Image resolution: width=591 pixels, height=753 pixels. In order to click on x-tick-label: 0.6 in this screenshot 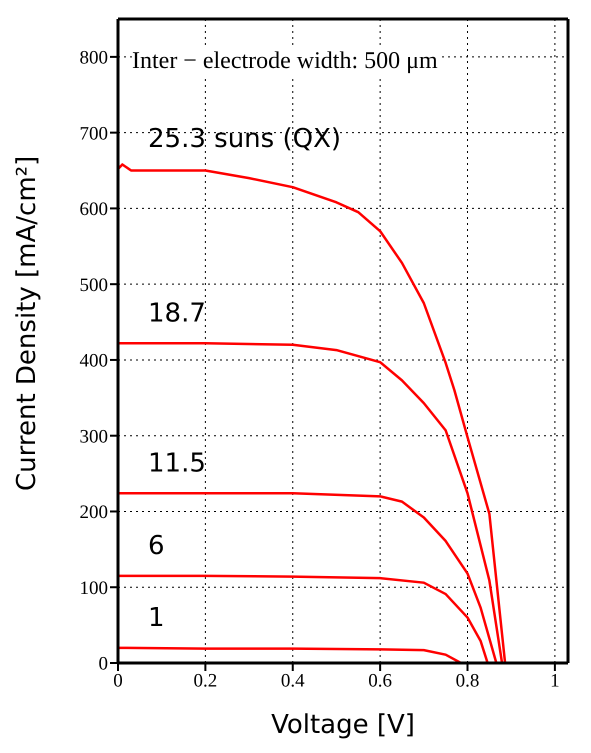, I will do `click(380, 681)`.